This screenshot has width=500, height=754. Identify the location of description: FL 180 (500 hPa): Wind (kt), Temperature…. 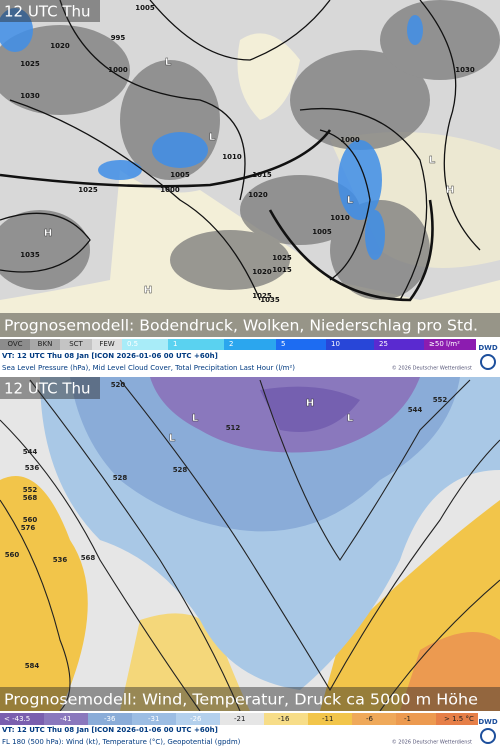
(121, 742).